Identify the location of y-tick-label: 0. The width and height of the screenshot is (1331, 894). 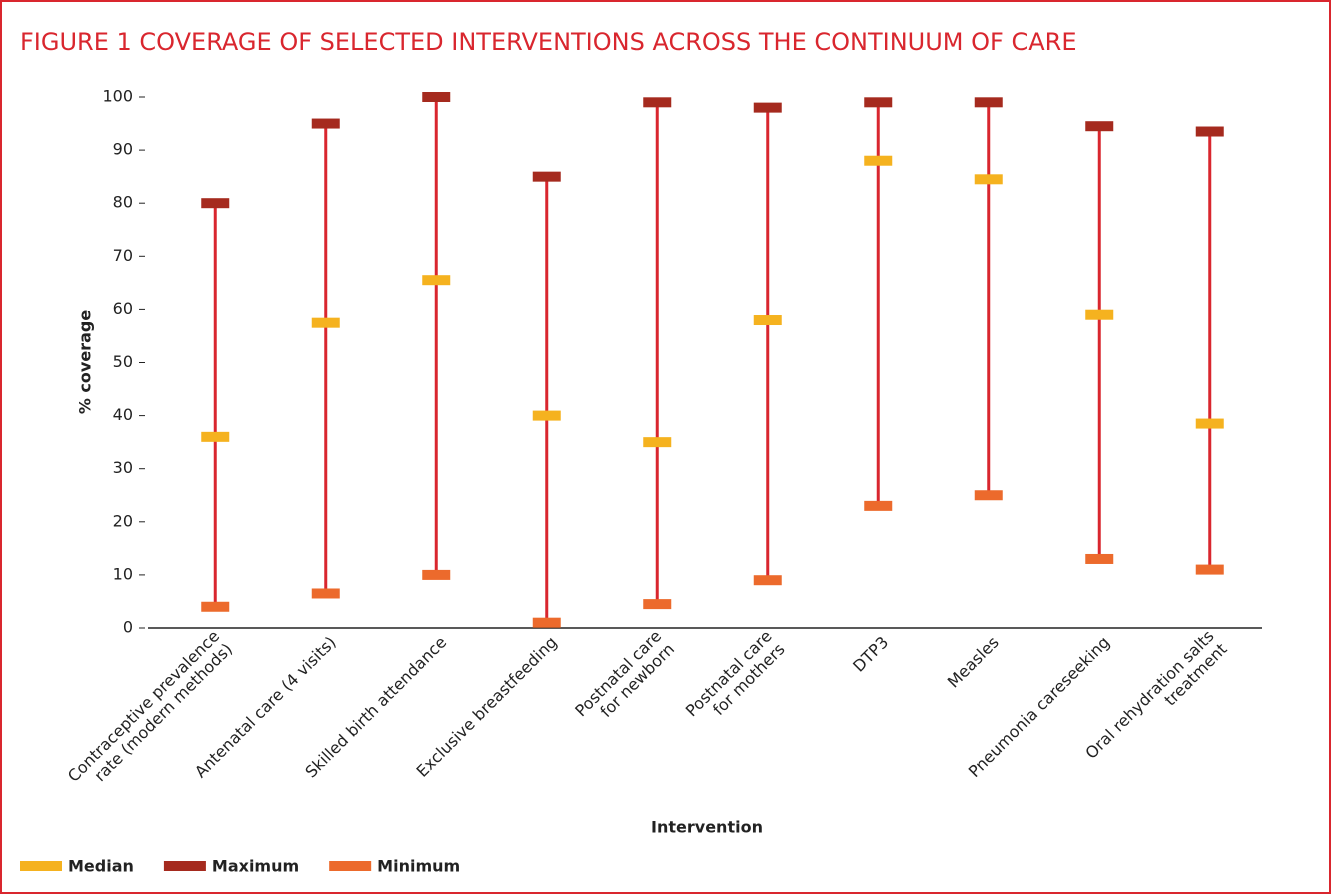
(128, 627).